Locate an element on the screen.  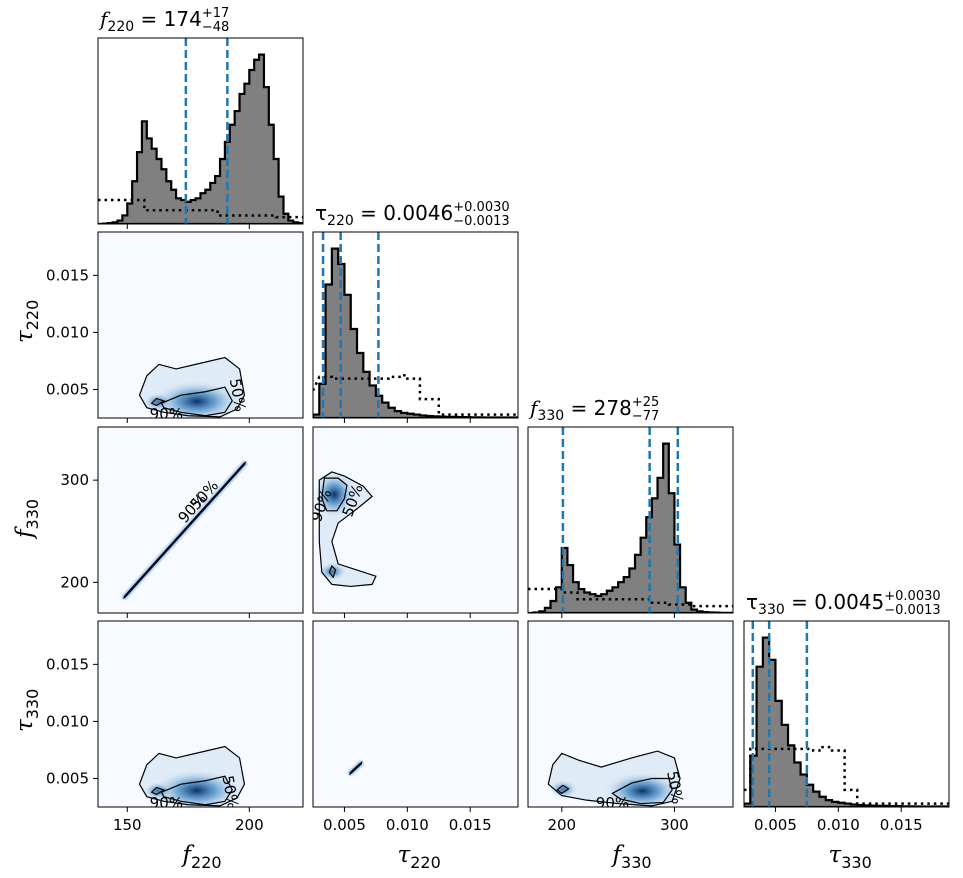
y-axis-label-3: τ330 is located at coordinates (27, 710).